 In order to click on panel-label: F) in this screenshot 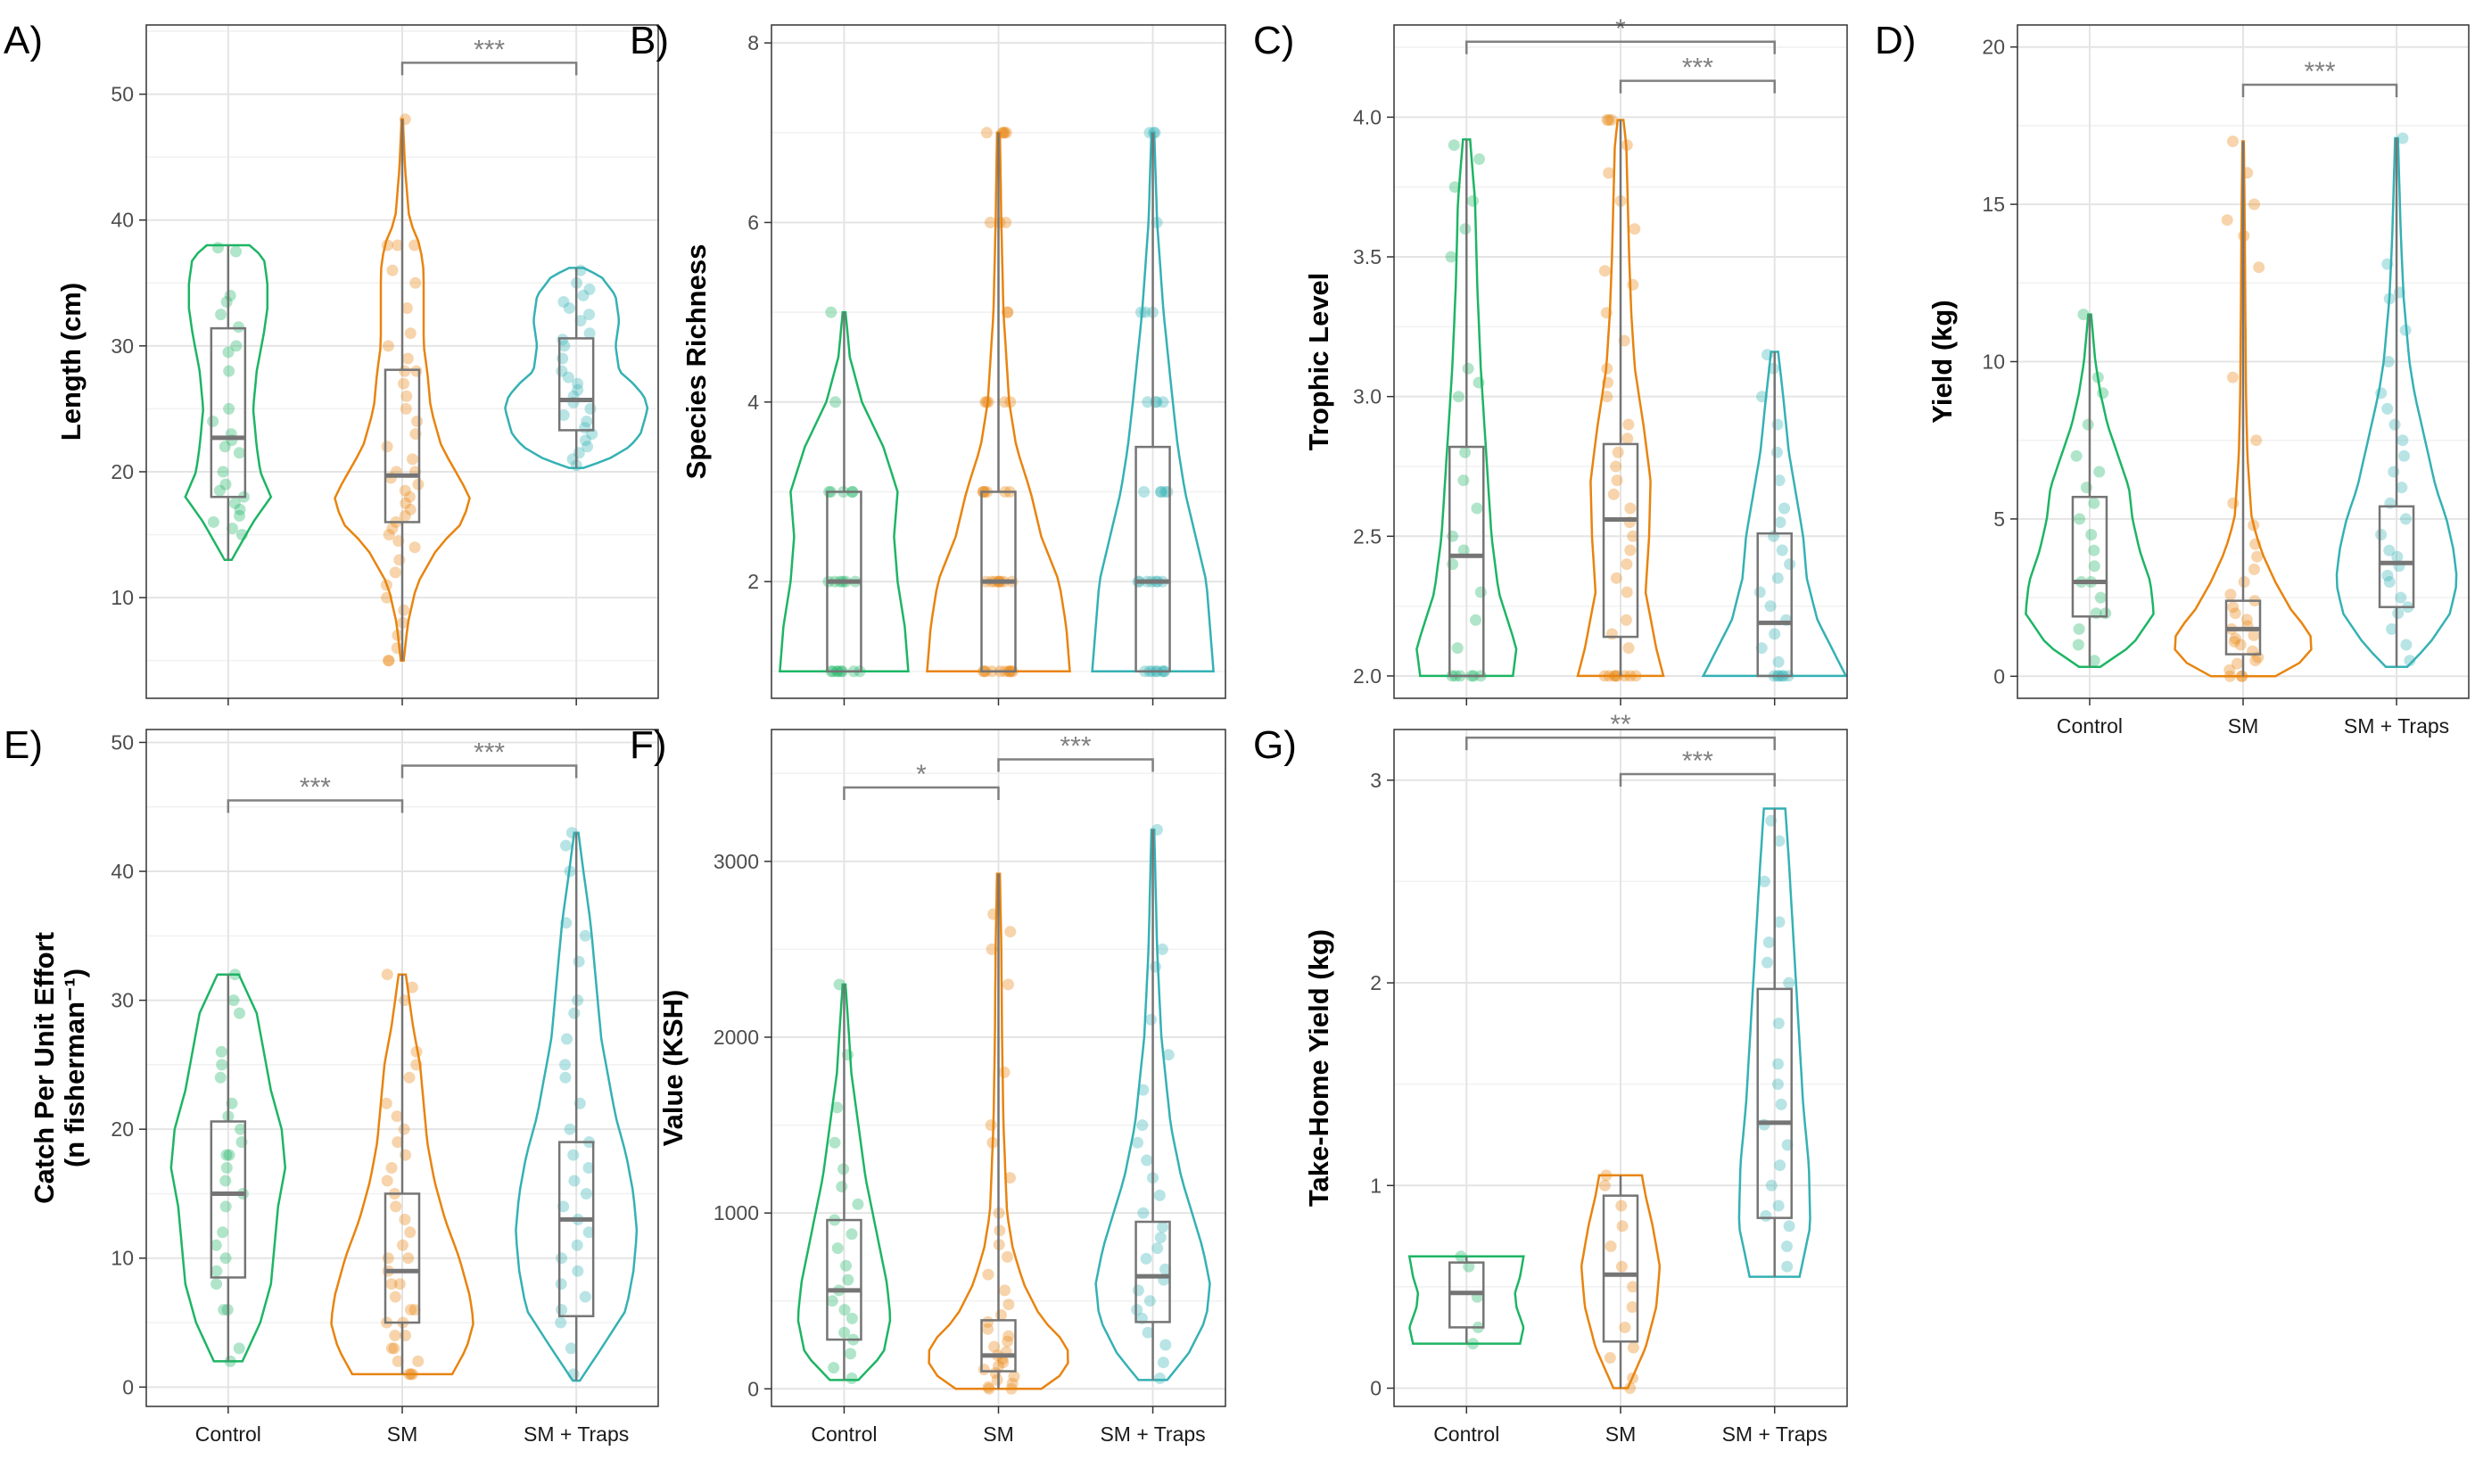, I will do `click(648, 745)`.